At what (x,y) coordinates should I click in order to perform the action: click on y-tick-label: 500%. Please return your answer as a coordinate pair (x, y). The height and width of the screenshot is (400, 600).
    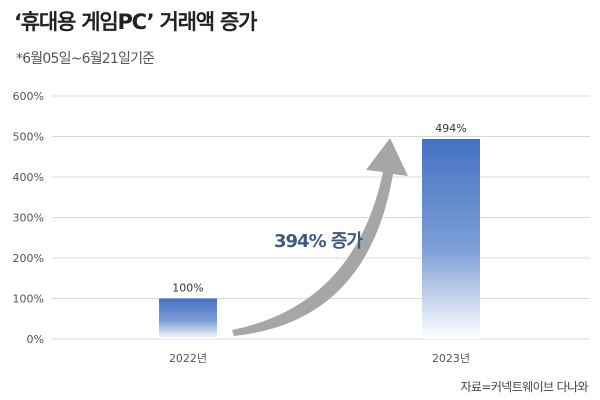
    Looking at the image, I should click on (28, 137).